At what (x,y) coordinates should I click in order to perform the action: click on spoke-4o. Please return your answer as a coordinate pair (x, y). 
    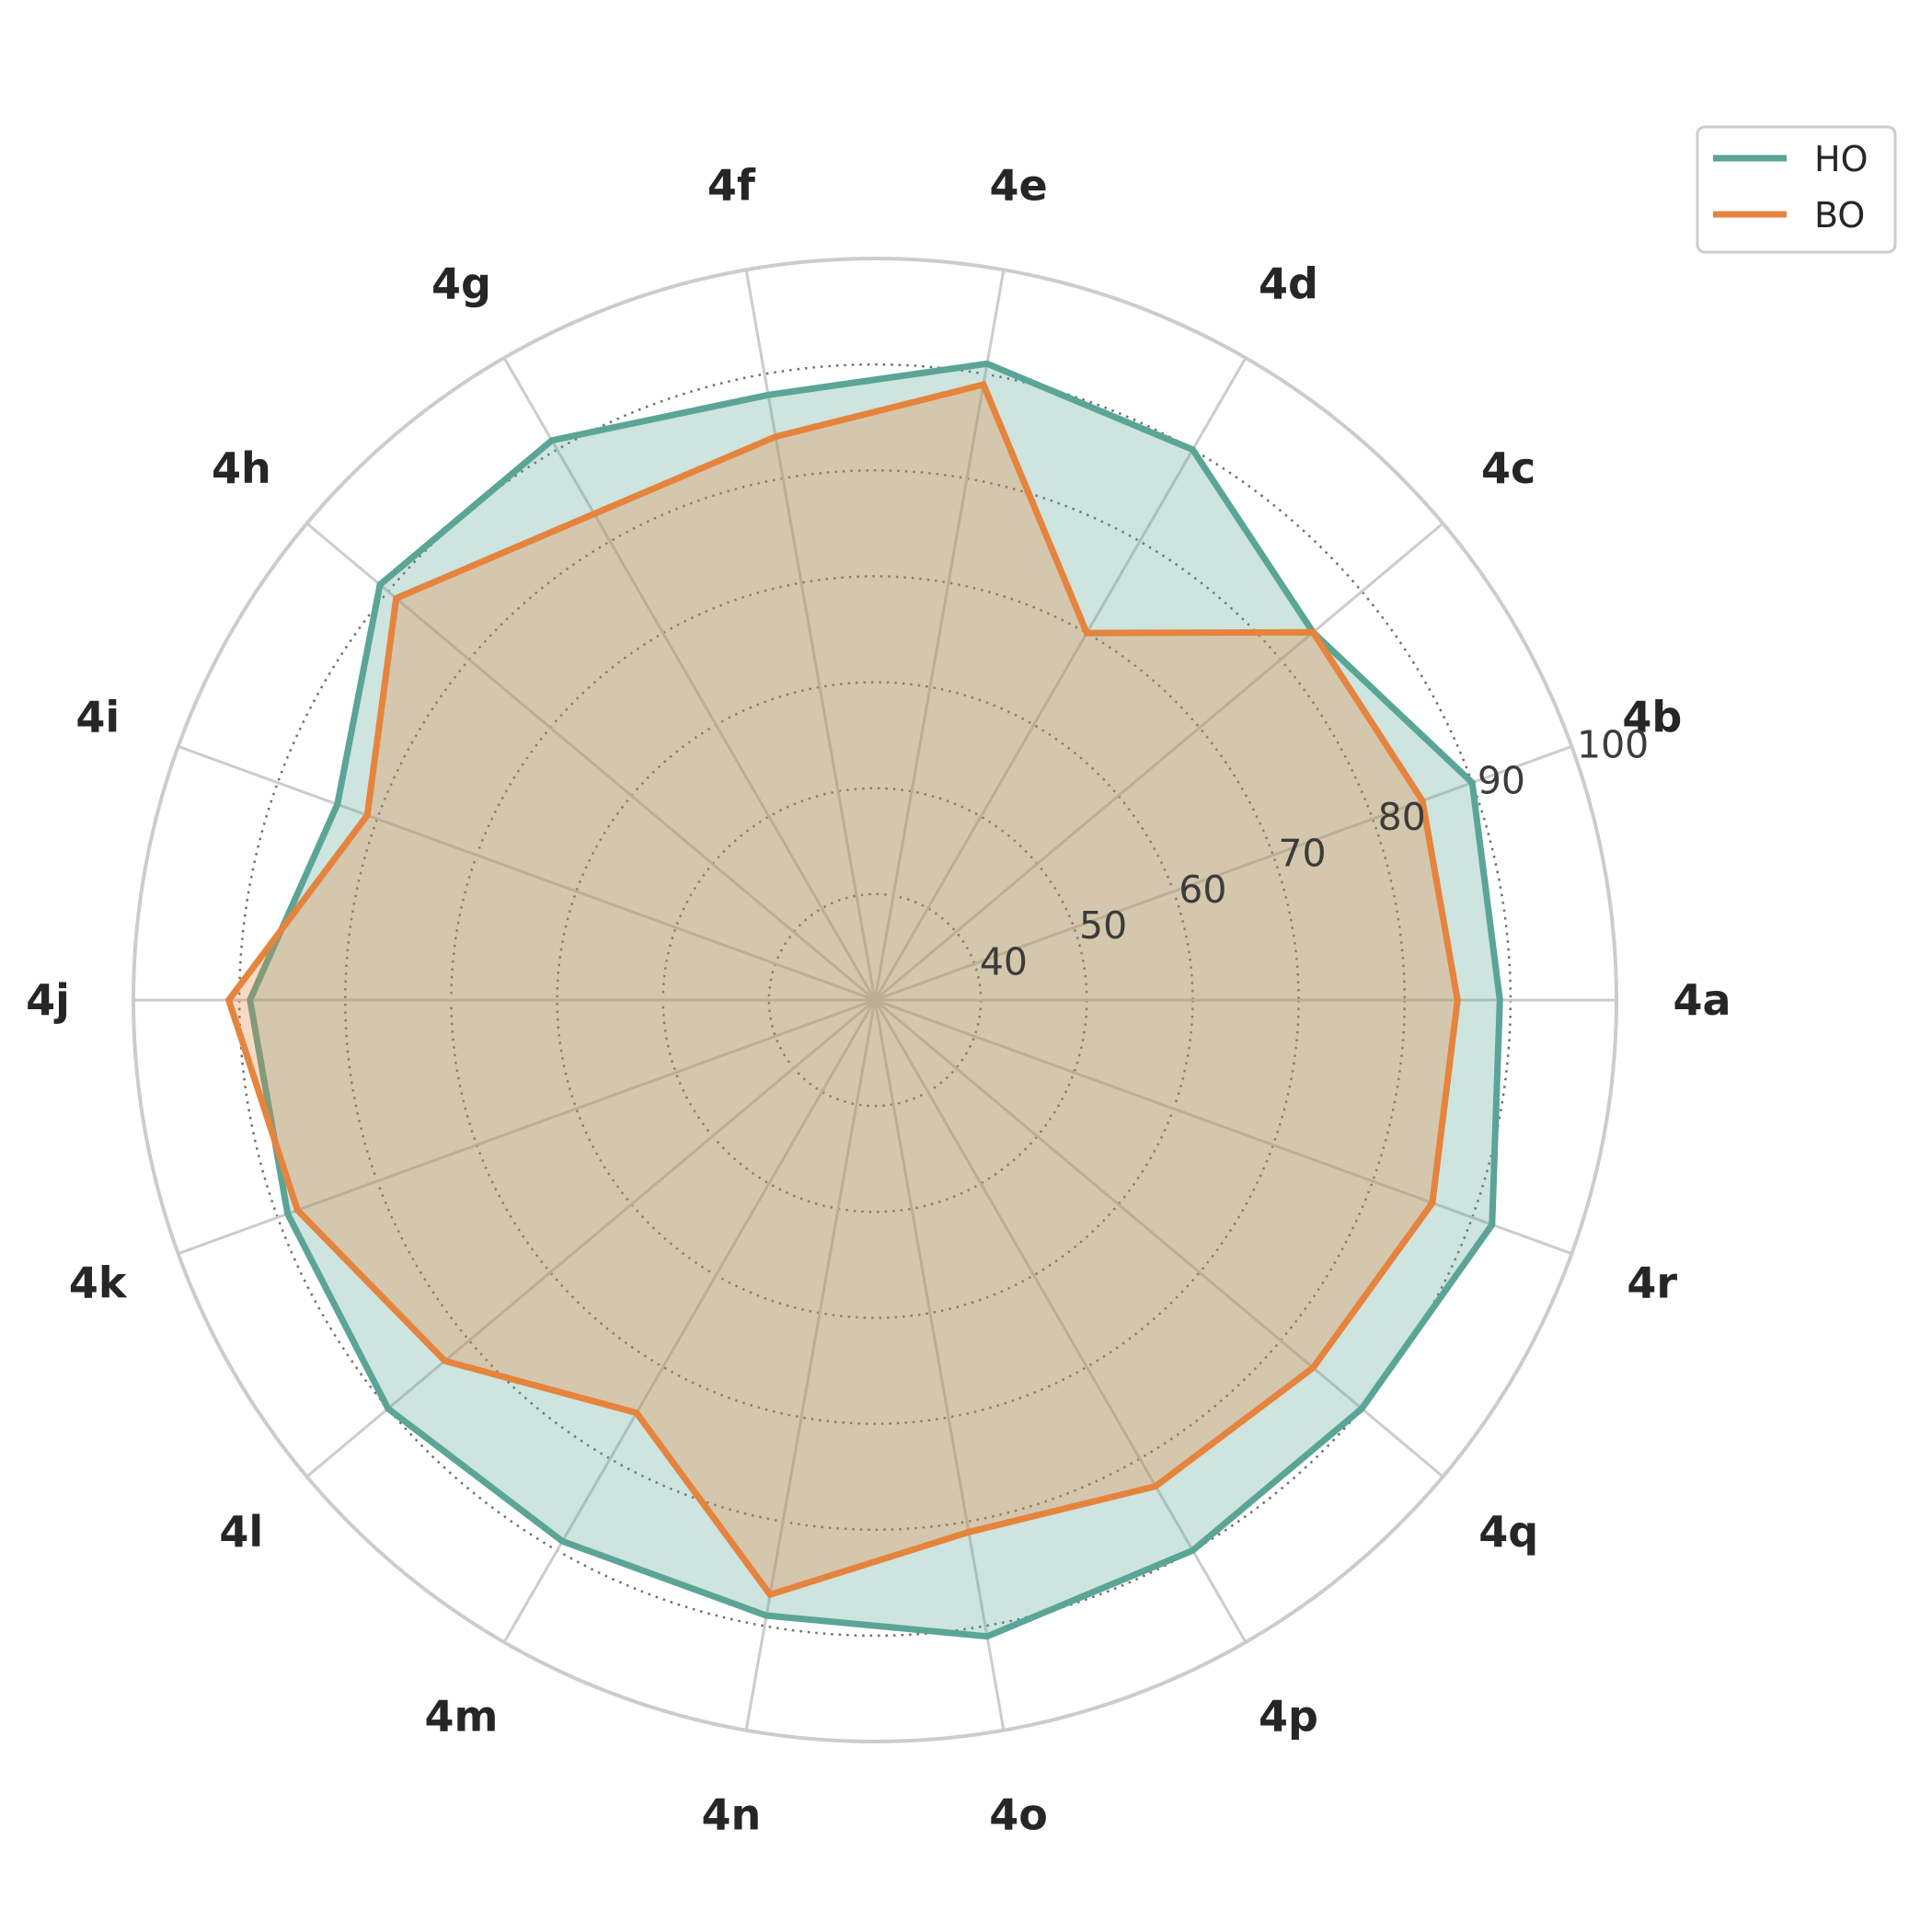
    Looking at the image, I should click on (939, 1365).